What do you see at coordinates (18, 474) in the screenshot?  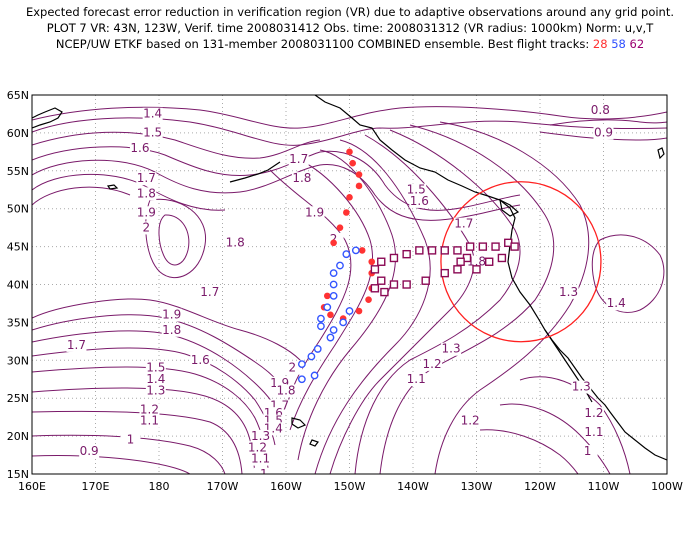 I see `y-tick-label: 15N` at bounding box center [18, 474].